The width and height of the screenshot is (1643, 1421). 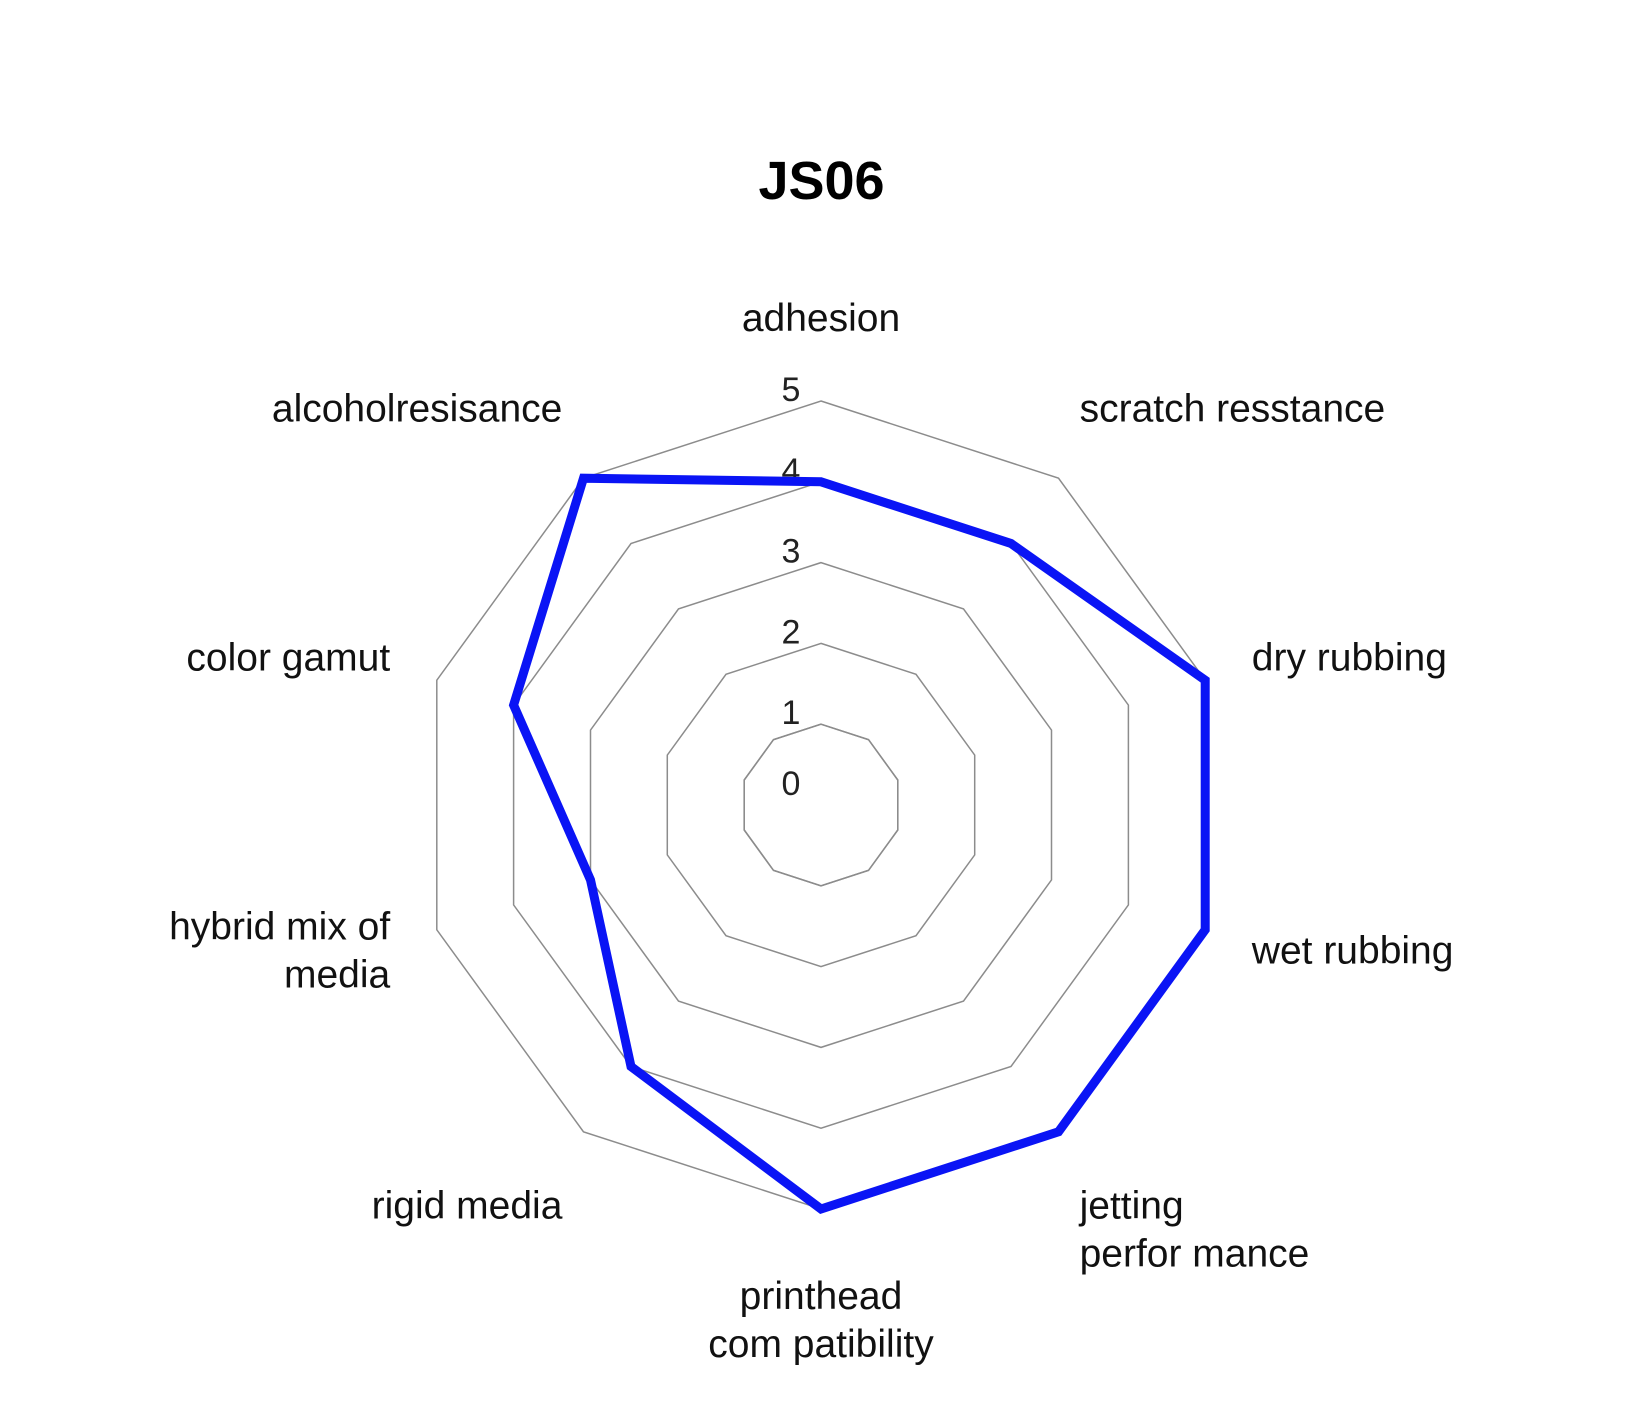 I want to click on axis-label-alcoholresisance: alcoholresisance, so click(x=417, y=409).